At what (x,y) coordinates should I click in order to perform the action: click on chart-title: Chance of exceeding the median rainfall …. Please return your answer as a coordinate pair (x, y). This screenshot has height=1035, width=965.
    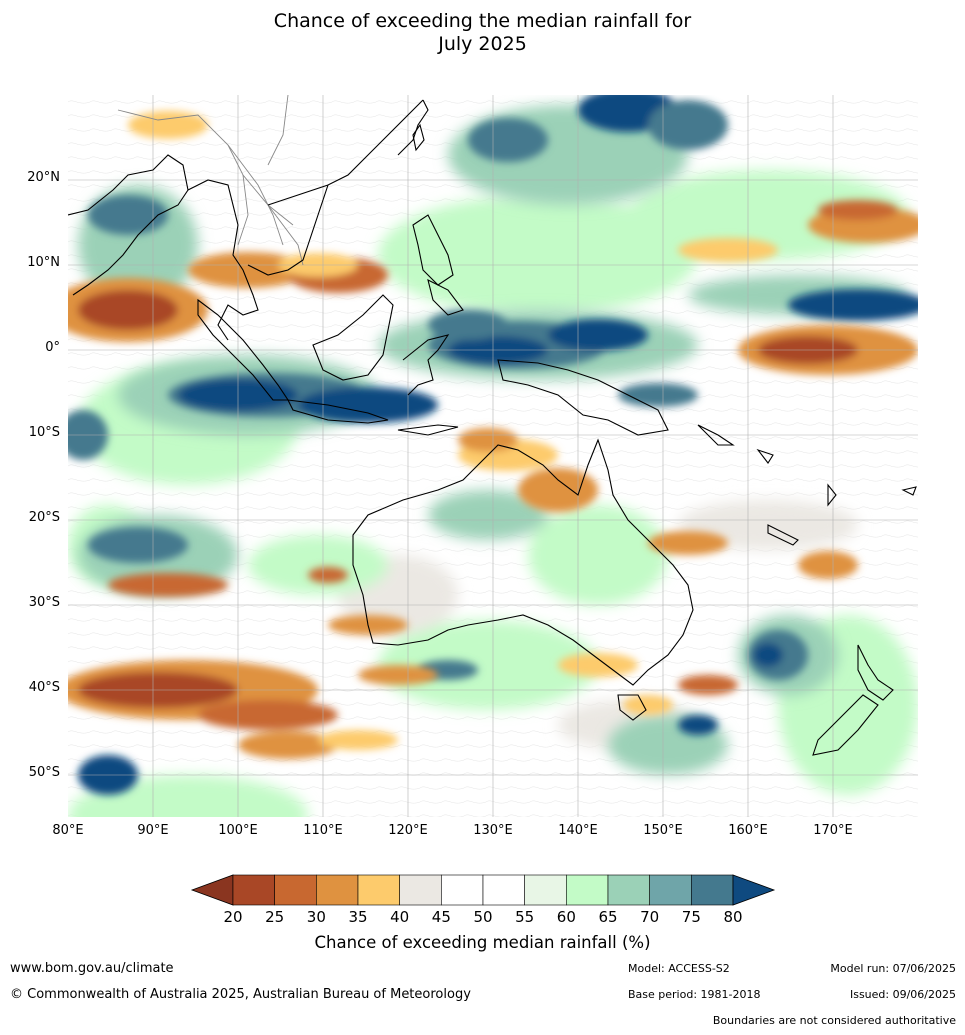
    Looking at the image, I should click on (482, 33).